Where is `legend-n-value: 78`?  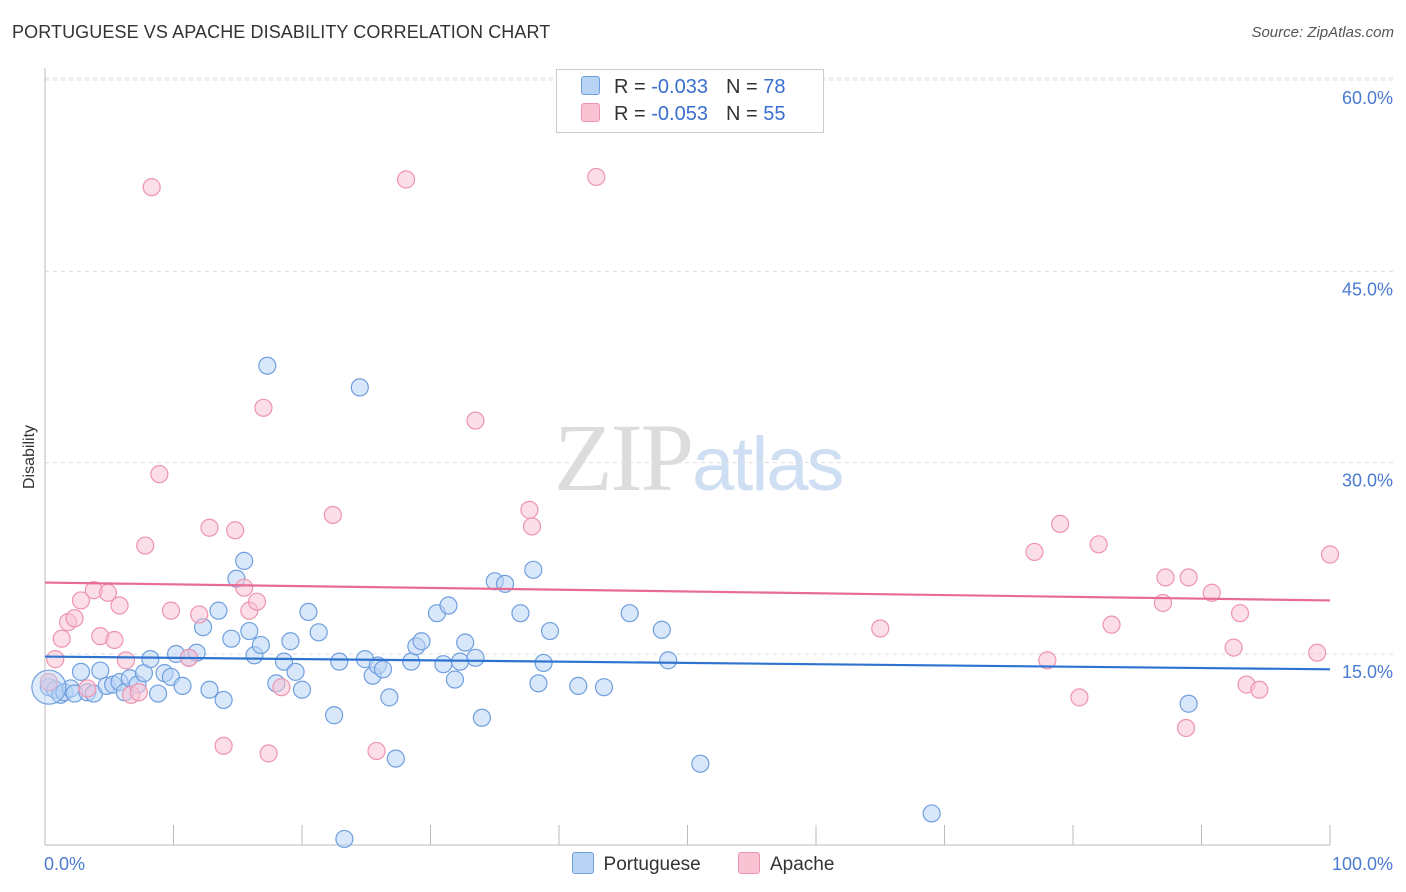 legend-n-value: 78 is located at coordinates (774, 87).